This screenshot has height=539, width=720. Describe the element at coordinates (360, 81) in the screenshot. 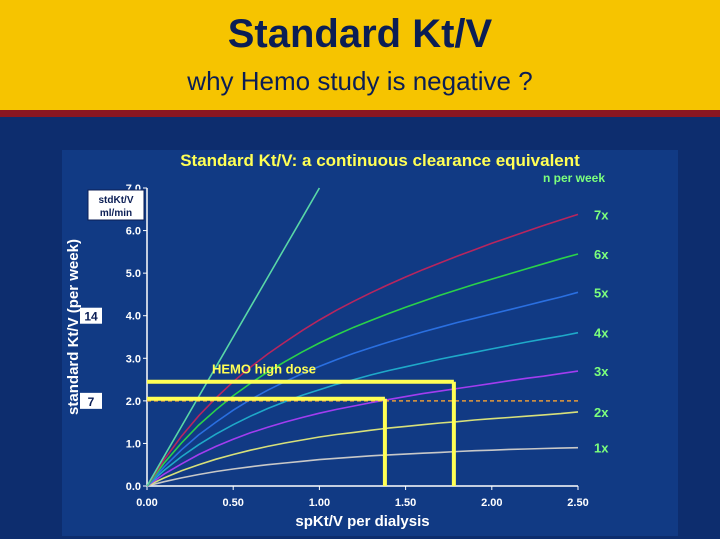

I see `slide-subtitle: why Hemo study is negative ?` at that location.